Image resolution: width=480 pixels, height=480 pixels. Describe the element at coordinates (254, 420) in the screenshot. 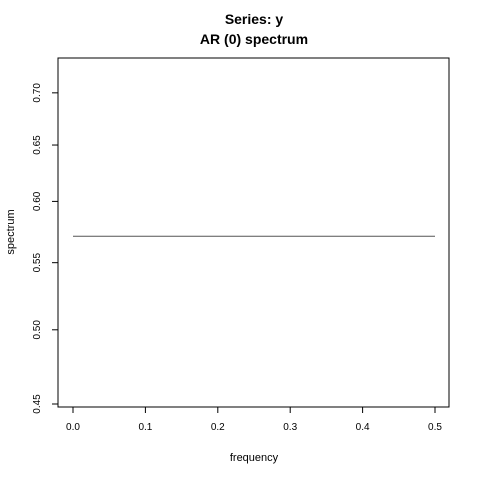

I see `x-axis: 0.0 0.1 0.2 0.3 0.4 0.5` at that location.